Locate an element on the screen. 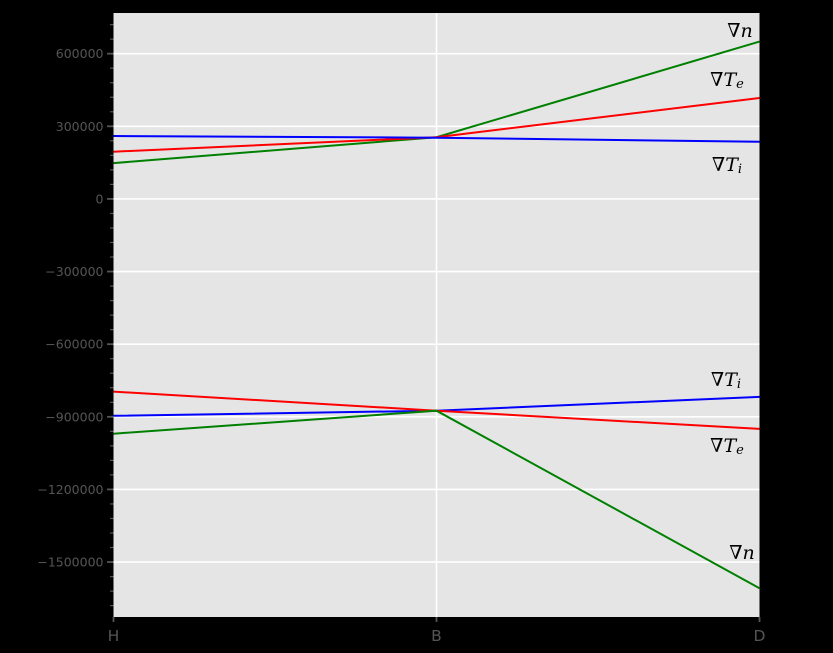 The height and width of the screenshot is (653, 833). y-tick-label: −900000 is located at coordinates (74, 416).